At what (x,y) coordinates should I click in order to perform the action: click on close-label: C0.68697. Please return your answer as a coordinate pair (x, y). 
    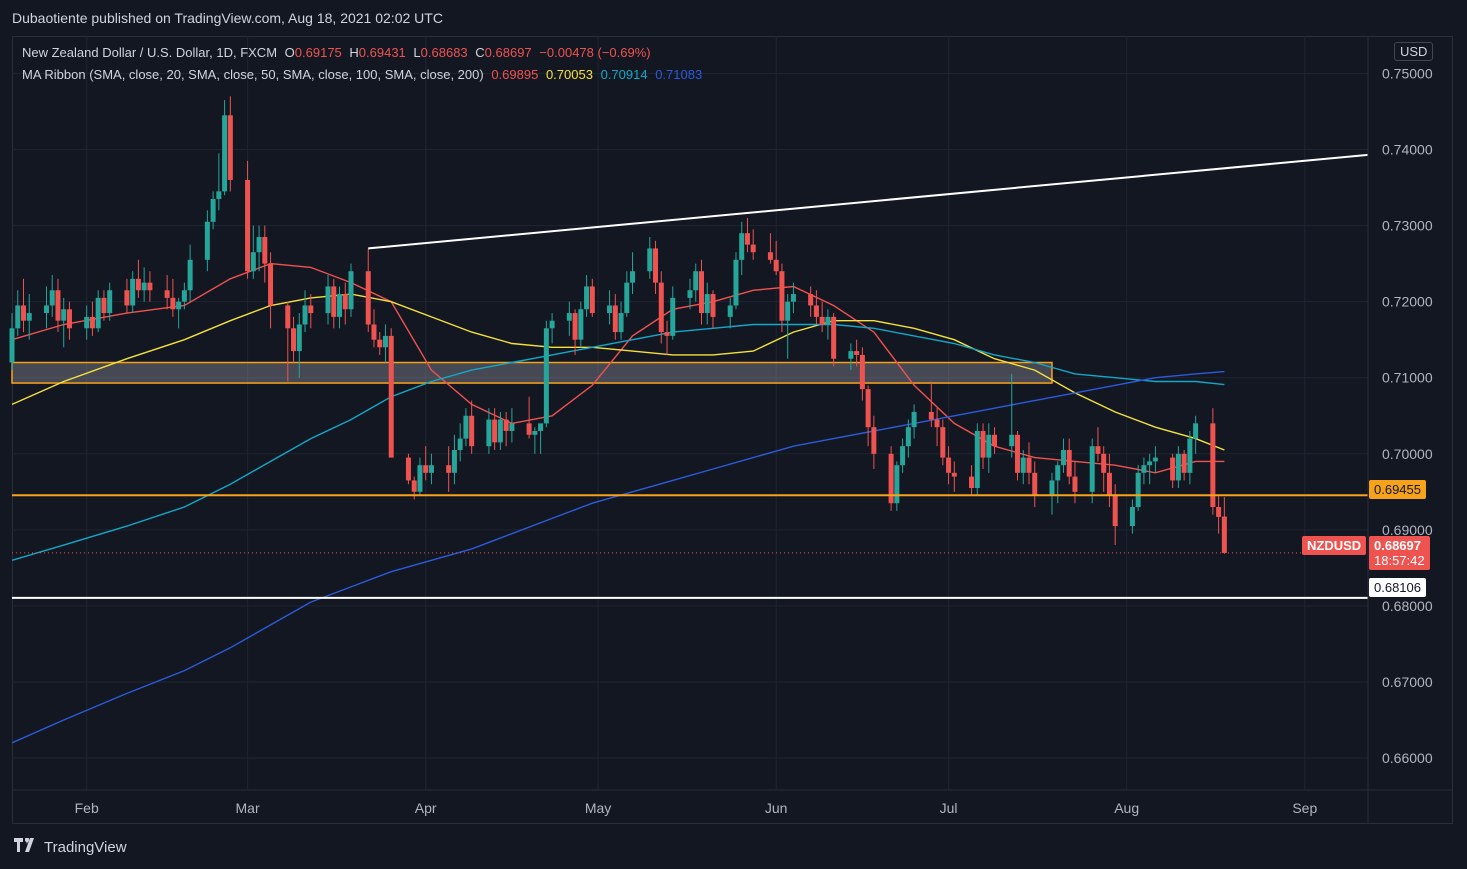
    Looking at the image, I should click on (503, 52).